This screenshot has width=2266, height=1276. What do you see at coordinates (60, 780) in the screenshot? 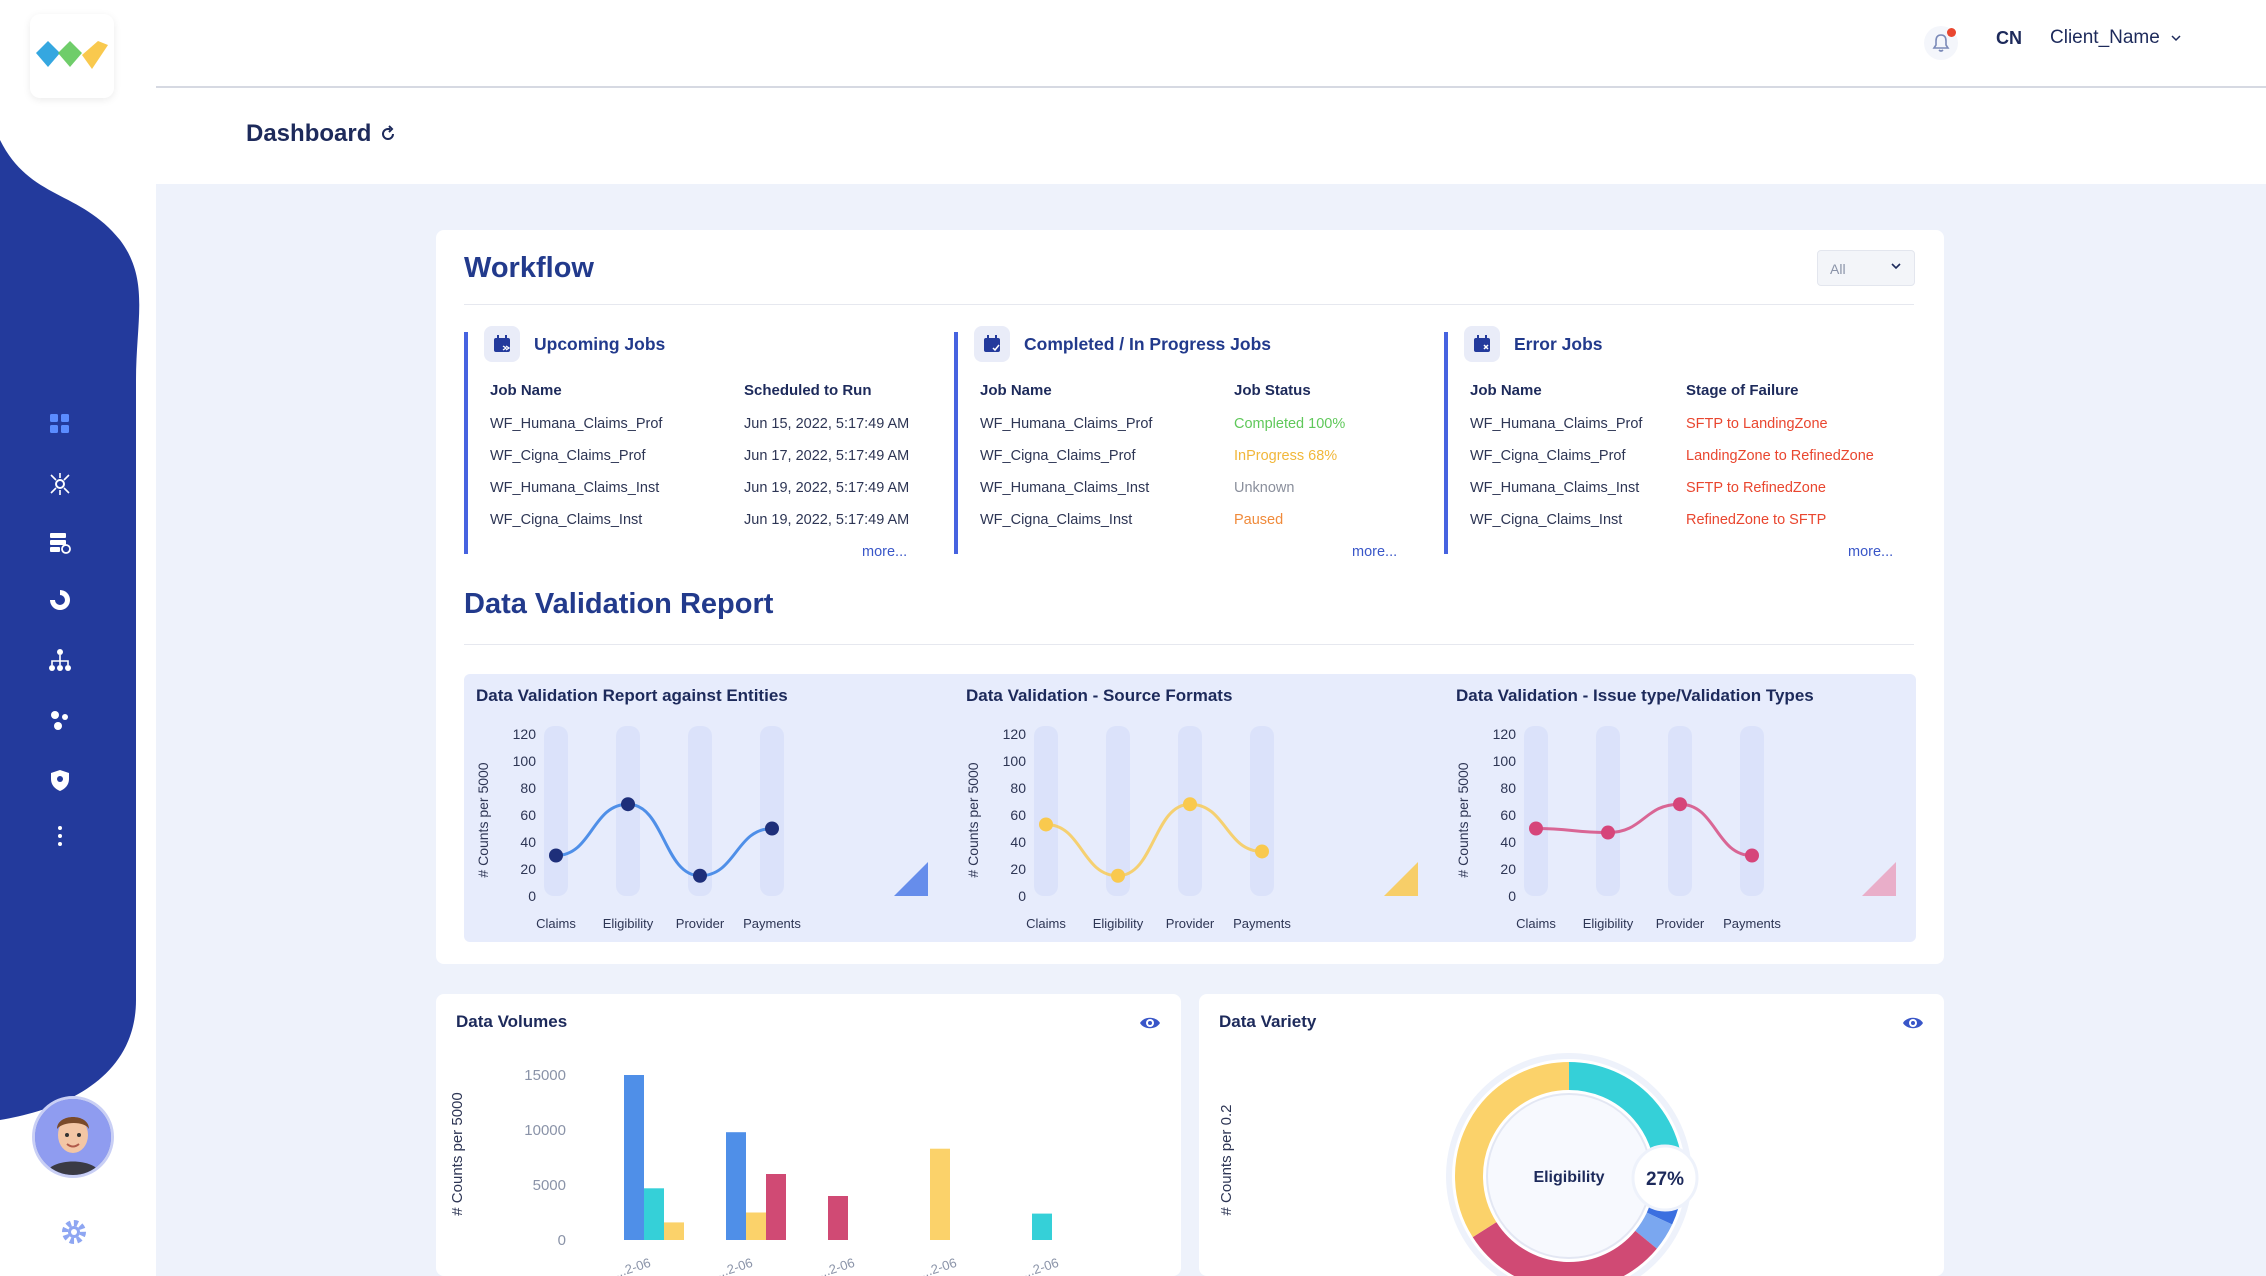
I see `nav-security-icon` at bounding box center [60, 780].